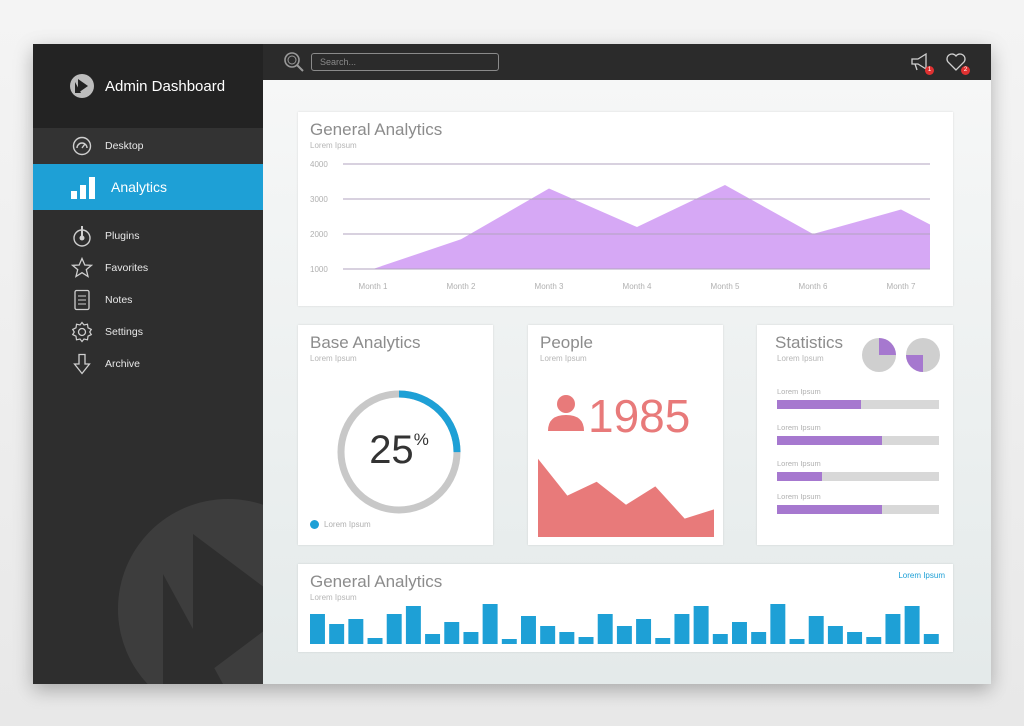 This screenshot has width=1024, height=726. I want to click on sidebar-item-desktop: Desktop, so click(148, 146).